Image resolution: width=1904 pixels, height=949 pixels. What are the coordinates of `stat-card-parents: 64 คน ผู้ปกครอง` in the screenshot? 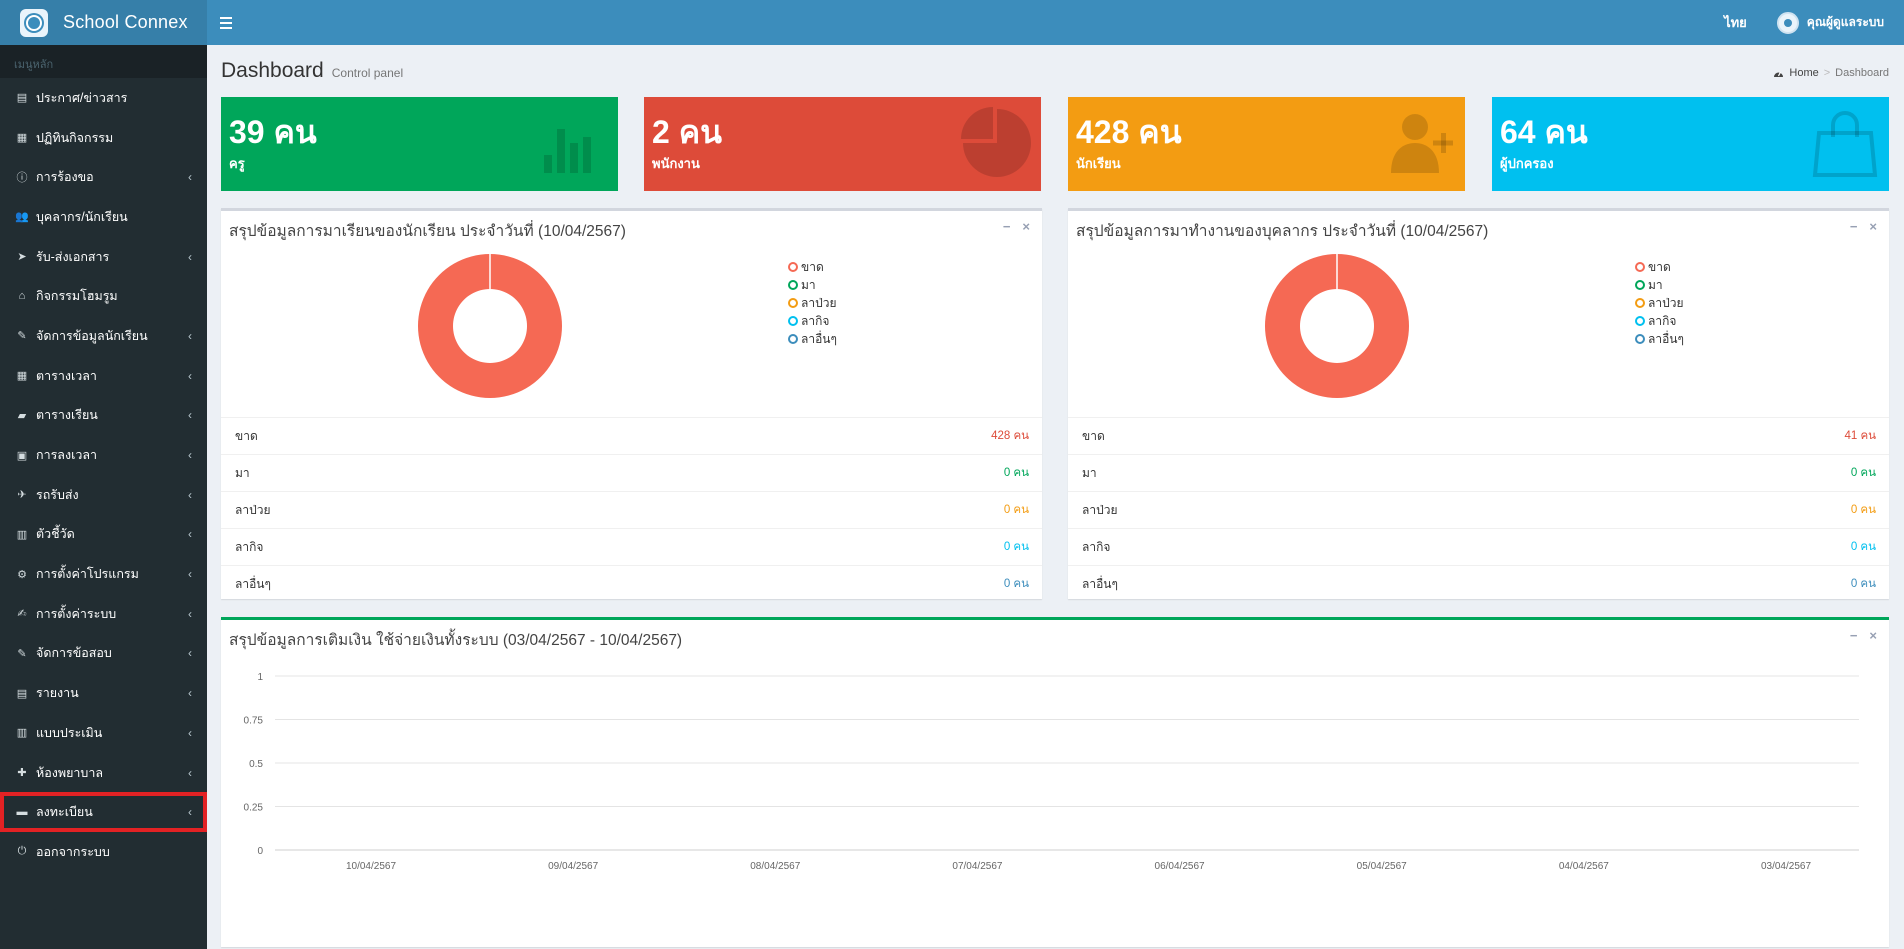 It's located at (1690, 144).